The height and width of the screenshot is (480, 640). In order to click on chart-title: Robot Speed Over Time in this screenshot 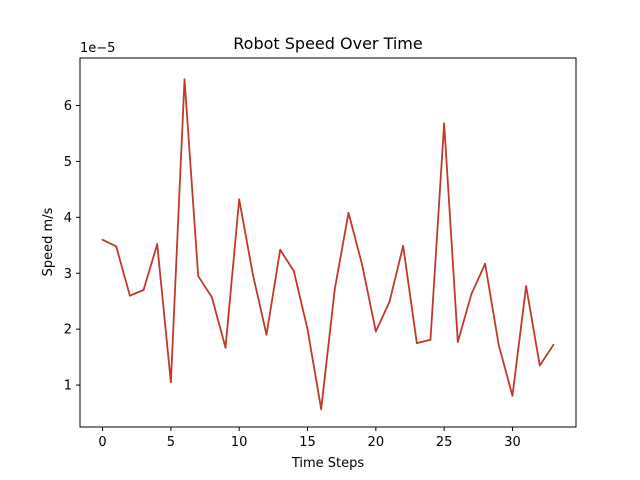, I will do `click(327, 43)`.